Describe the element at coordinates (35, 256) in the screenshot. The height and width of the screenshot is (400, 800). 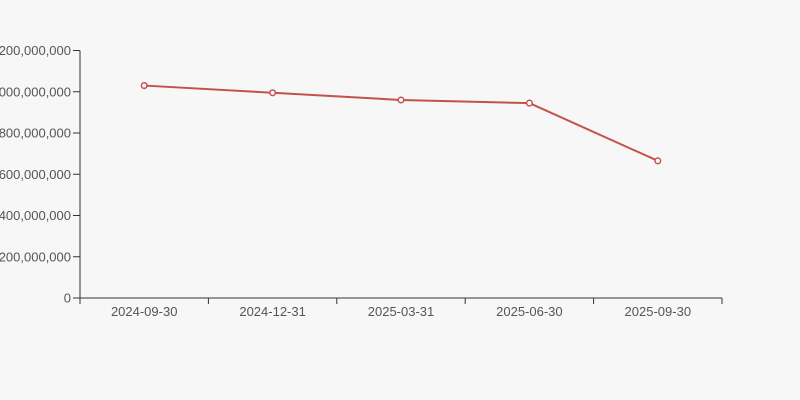
I see `y-axis-label: 200,000,000` at that location.